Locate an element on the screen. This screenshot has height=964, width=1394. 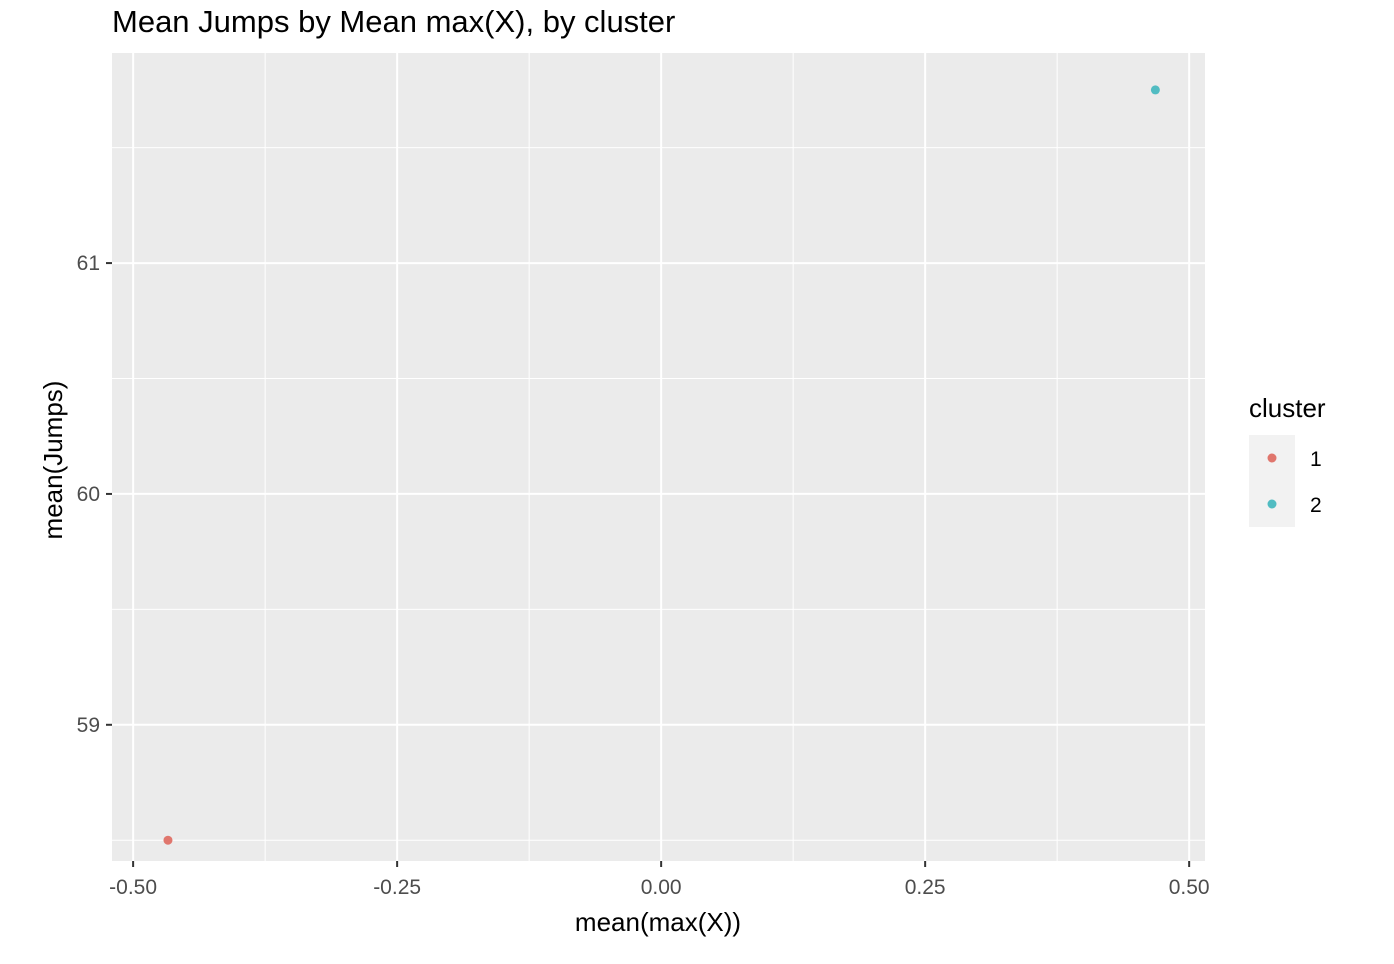
x-tick-label: -0.50 is located at coordinates (133, 887).